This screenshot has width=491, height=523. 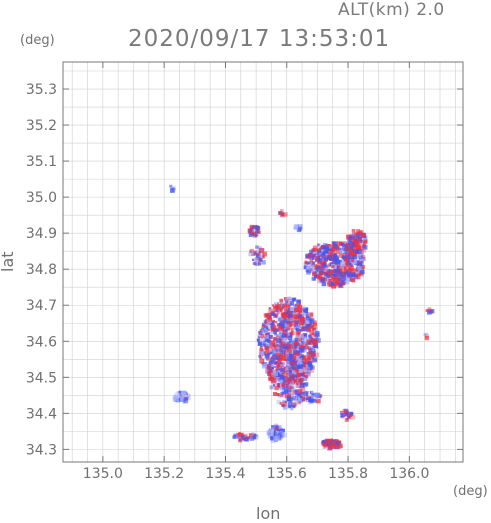 I want to click on x-axis-unit: (deg), so click(x=470, y=491).